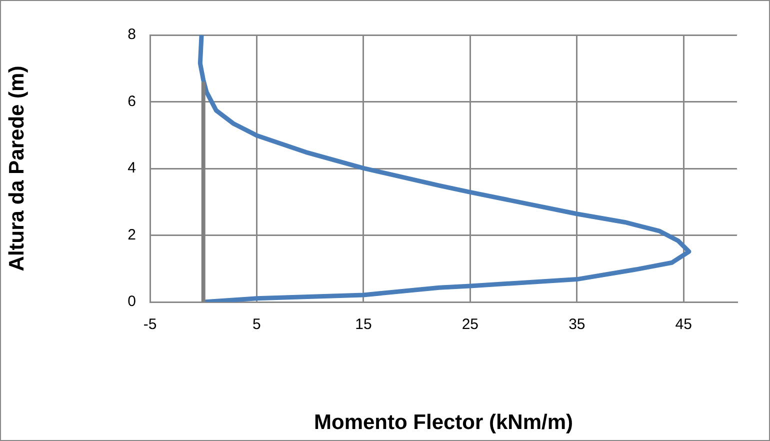 The image size is (770, 441). What do you see at coordinates (132, 168) in the screenshot?
I see `y-tick-label: 4` at bounding box center [132, 168].